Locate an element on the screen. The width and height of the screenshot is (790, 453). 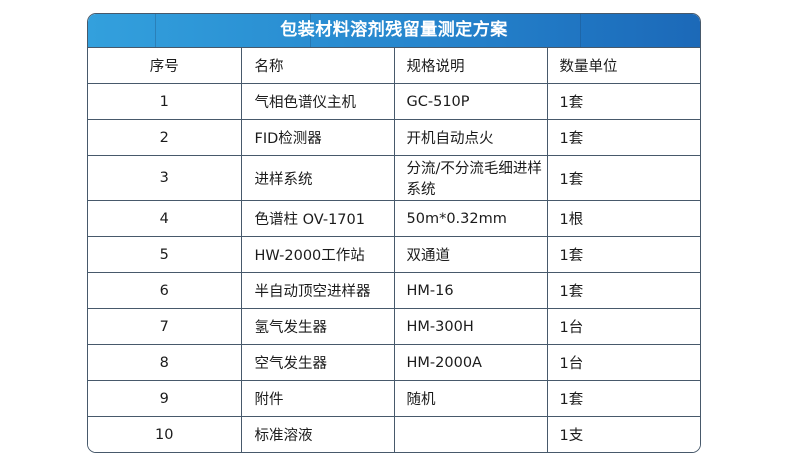
table-row: 8 空气发生器 HM-2000A 1台 is located at coordinates (394, 362).